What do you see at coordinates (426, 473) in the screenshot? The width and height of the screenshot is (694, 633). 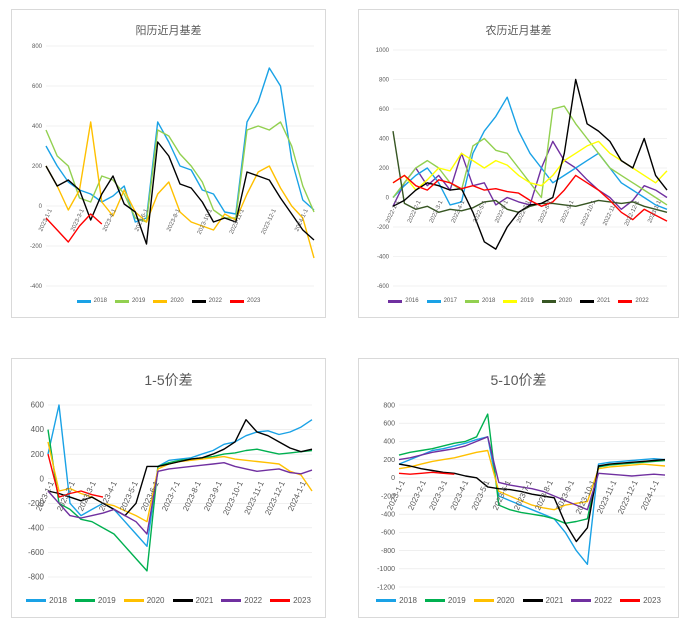 I see `series-line-2023` at bounding box center [426, 473].